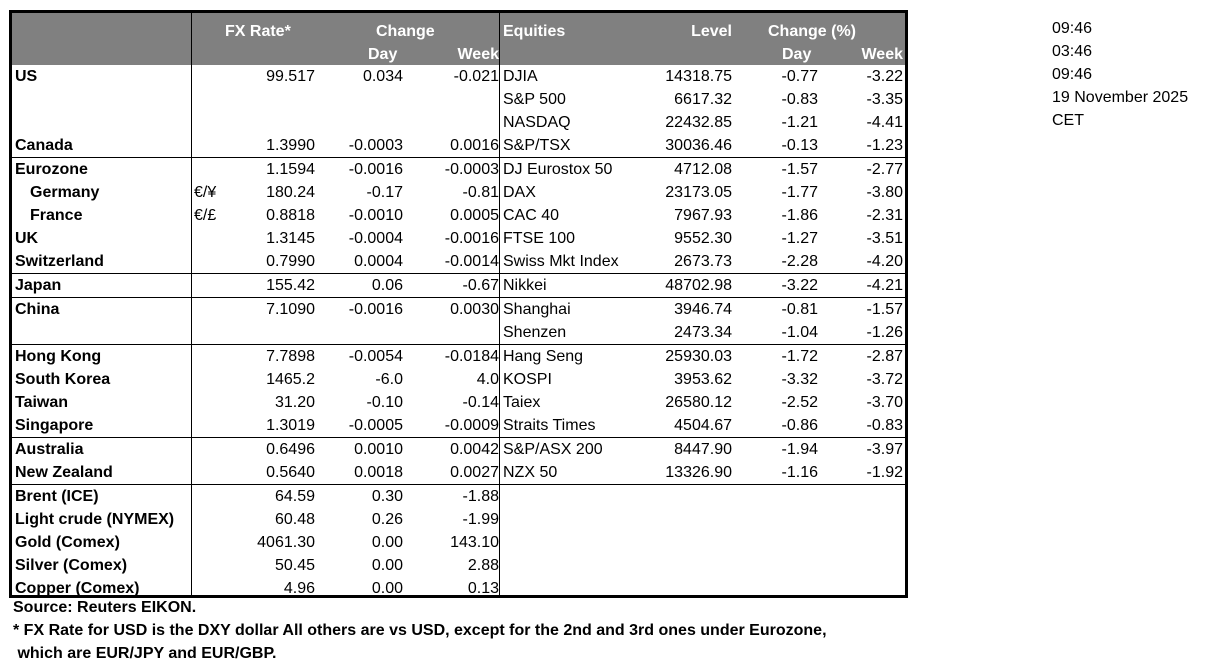 The width and height of the screenshot is (1213, 672). What do you see at coordinates (480, 402) in the screenshot?
I see `cell-week: -0.14` at bounding box center [480, 402].